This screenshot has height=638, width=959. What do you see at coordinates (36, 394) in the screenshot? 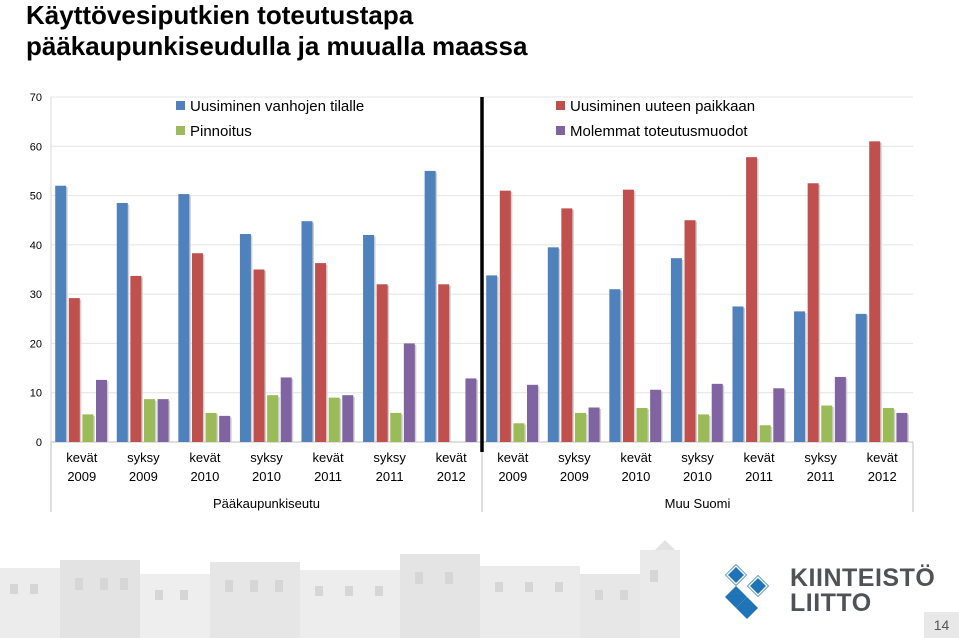
I see `y-tick-label: 10` at bounding box center [36, 394].